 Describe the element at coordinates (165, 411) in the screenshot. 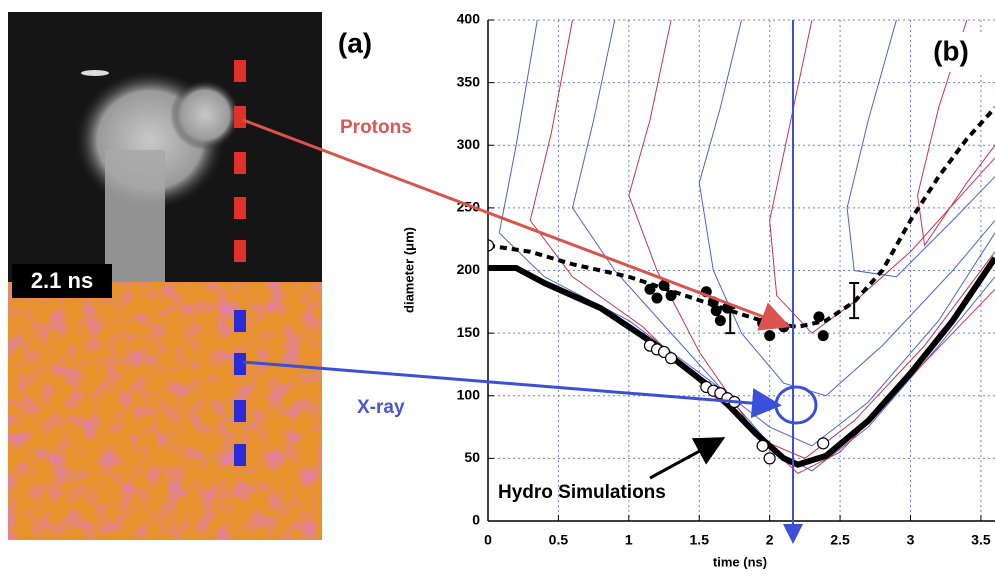

I see `xray-noise` at that location.